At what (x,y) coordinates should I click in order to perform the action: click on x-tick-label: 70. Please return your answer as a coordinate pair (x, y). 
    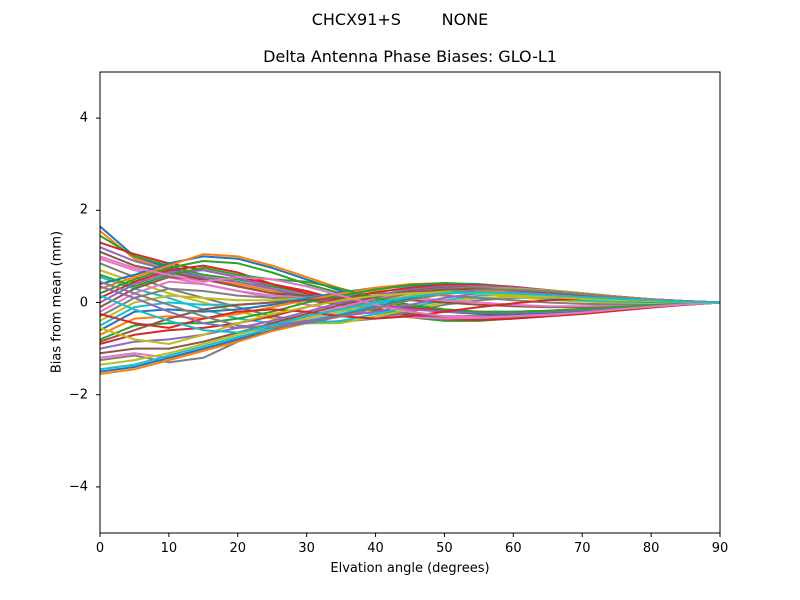
    Looking at the image, I should click on (582, 548).